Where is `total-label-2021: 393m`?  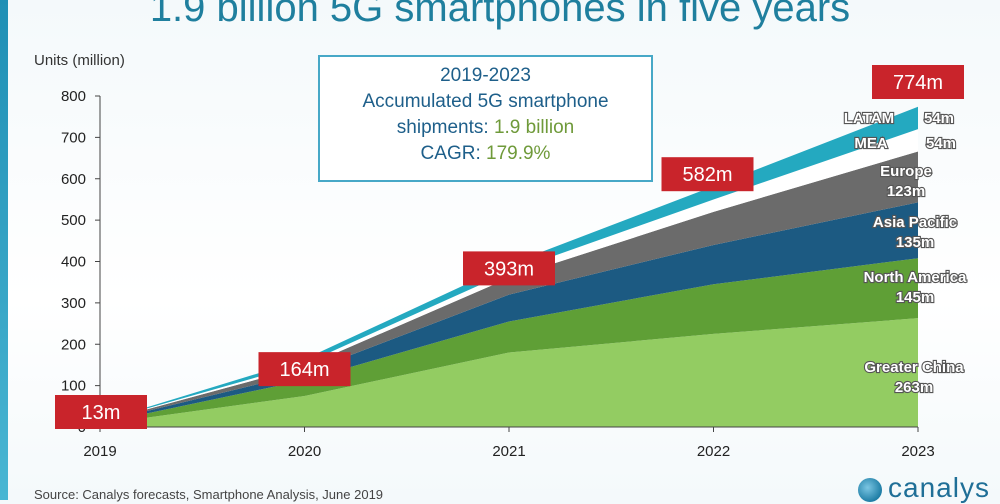
total-label-2021: 393m is located at coordinates (509, 269).